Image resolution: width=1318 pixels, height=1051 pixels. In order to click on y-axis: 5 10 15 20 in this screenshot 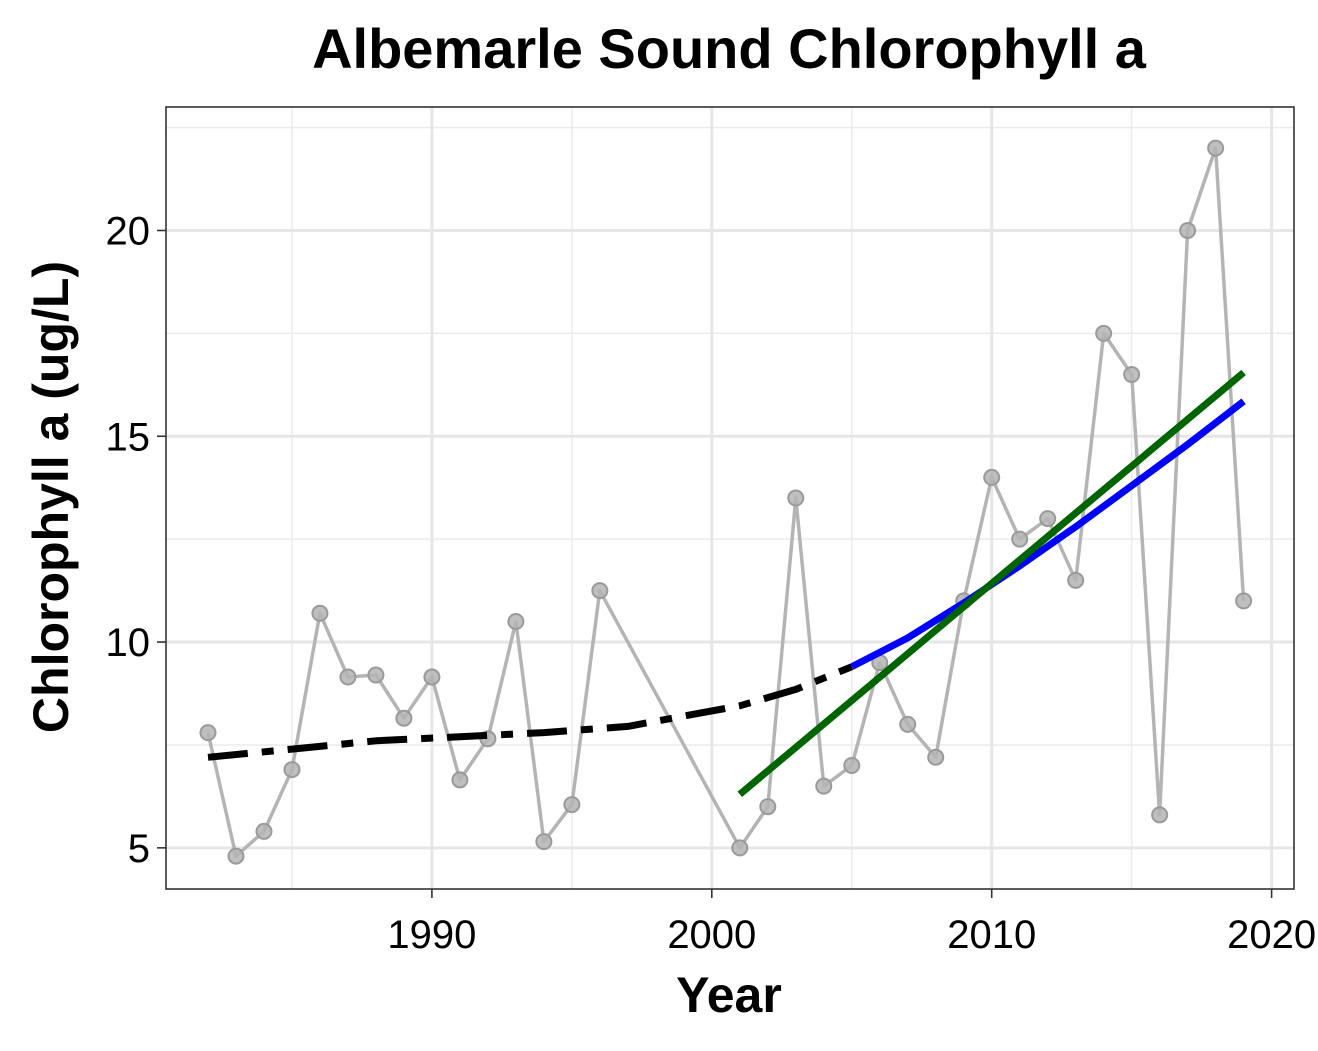, I will do `click(136, 540)`.